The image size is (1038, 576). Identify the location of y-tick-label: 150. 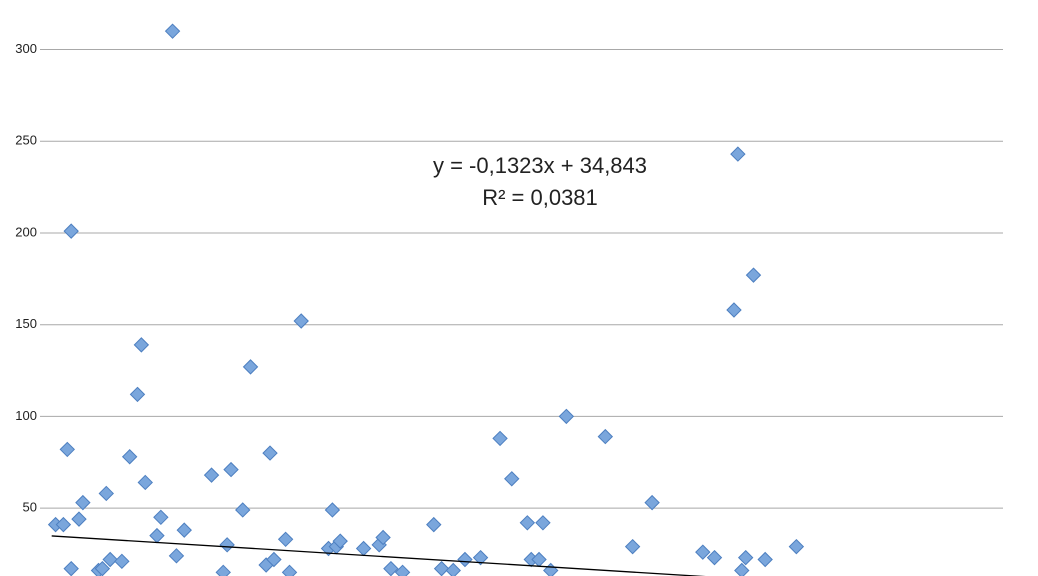
(26, 323).